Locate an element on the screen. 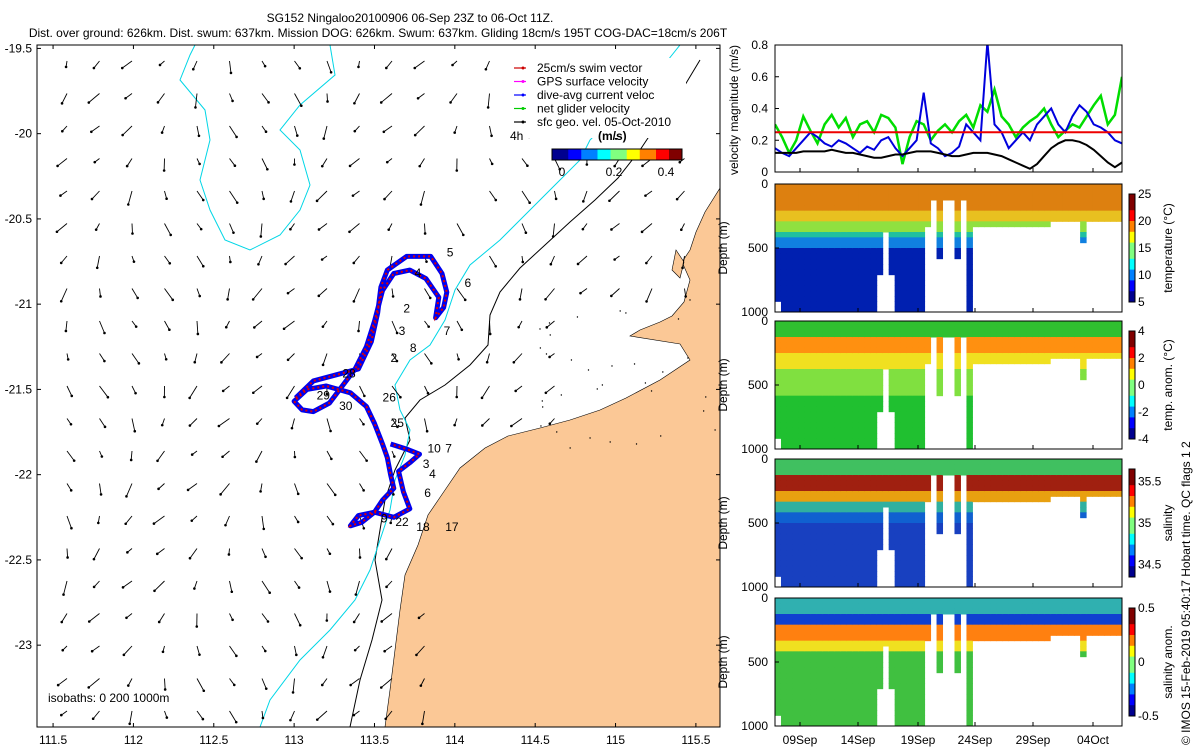  section-colorbar-tick: 34.5 is located at coordinates (1150, 565).